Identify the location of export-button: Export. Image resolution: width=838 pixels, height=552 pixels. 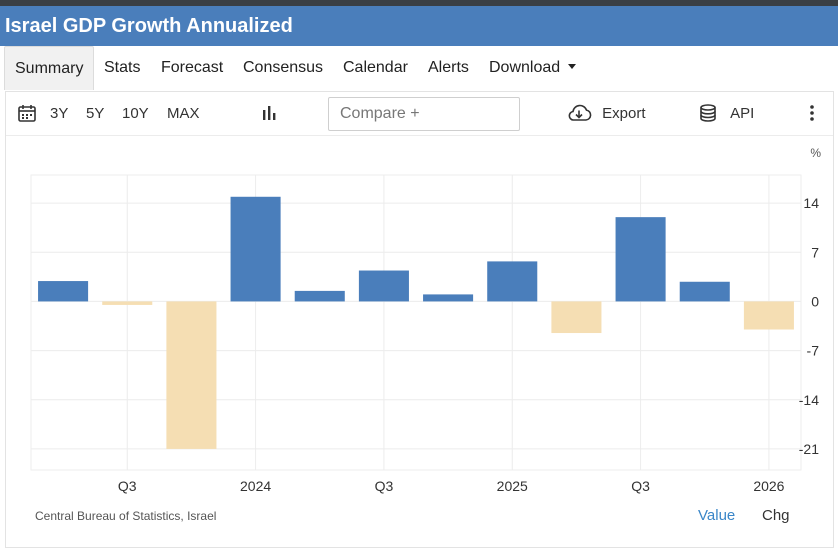
(606, 114).